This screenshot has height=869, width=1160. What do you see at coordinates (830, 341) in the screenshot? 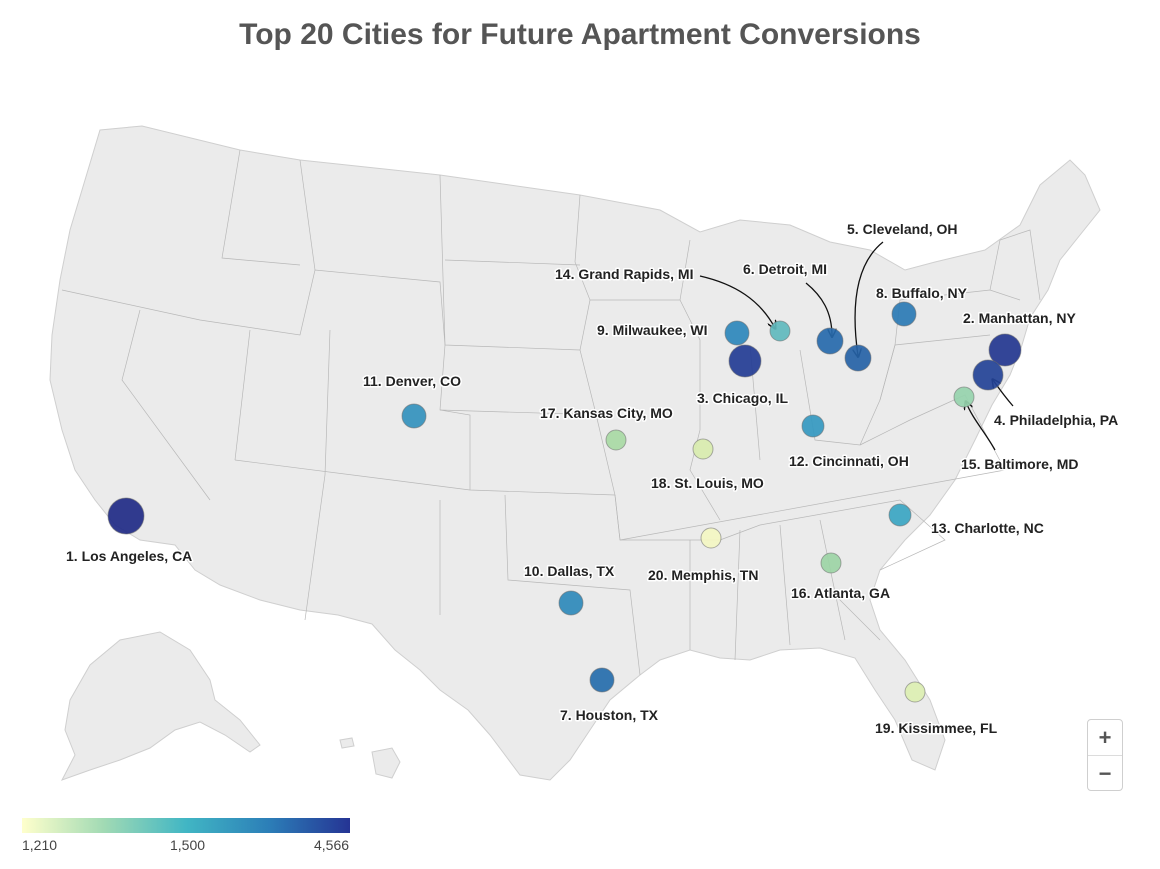
I see `city-marker-detroit` at bounding box center [830, 341].